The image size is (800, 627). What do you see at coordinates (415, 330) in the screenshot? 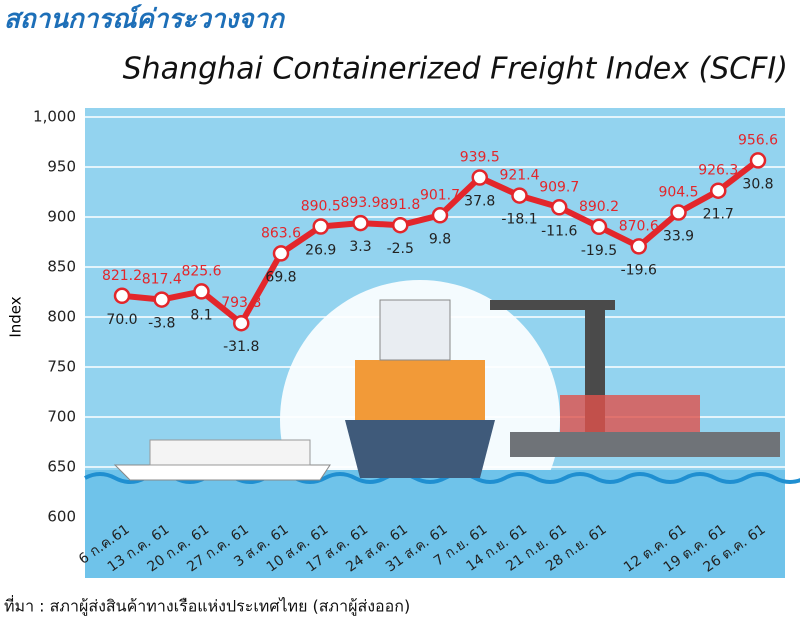
I see `ship-bridge` at bounding box center [415, 330].